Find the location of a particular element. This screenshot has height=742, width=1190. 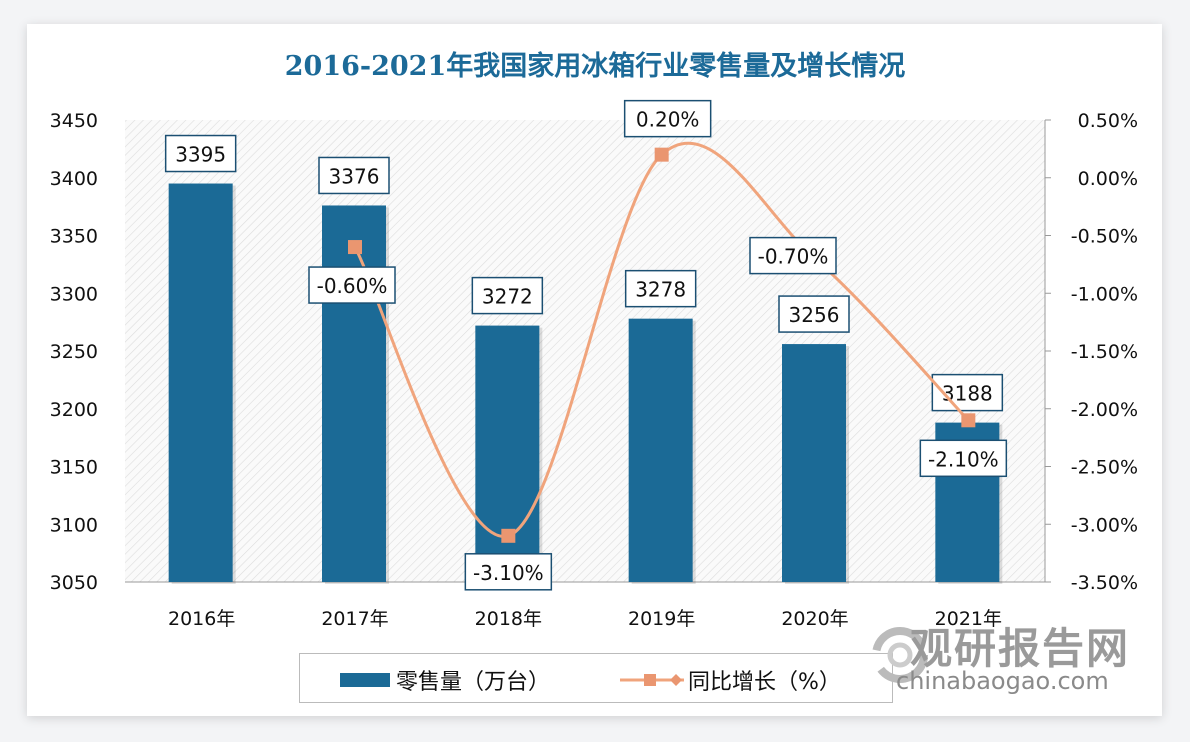

legend-item-bar: 零售量（万台） is located at coordinates (445, 680).